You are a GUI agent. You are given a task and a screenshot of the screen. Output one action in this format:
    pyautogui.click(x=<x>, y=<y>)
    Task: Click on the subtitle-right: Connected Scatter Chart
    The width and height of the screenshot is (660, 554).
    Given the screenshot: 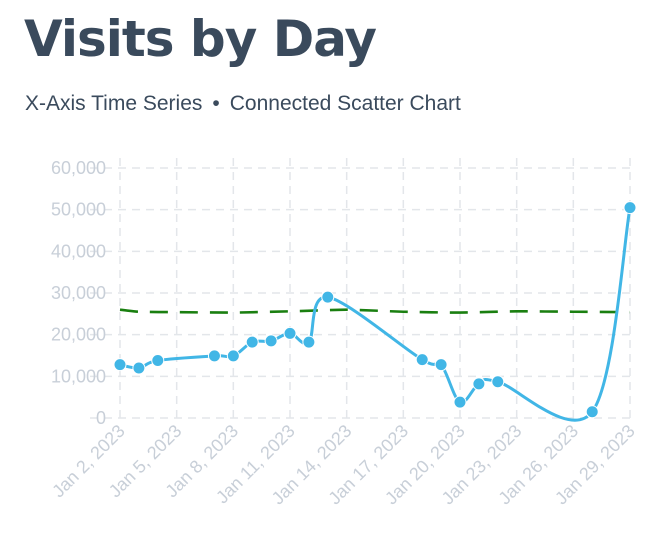 What is the action you would take?
    pyautogui.click(x=345, y=103)
    